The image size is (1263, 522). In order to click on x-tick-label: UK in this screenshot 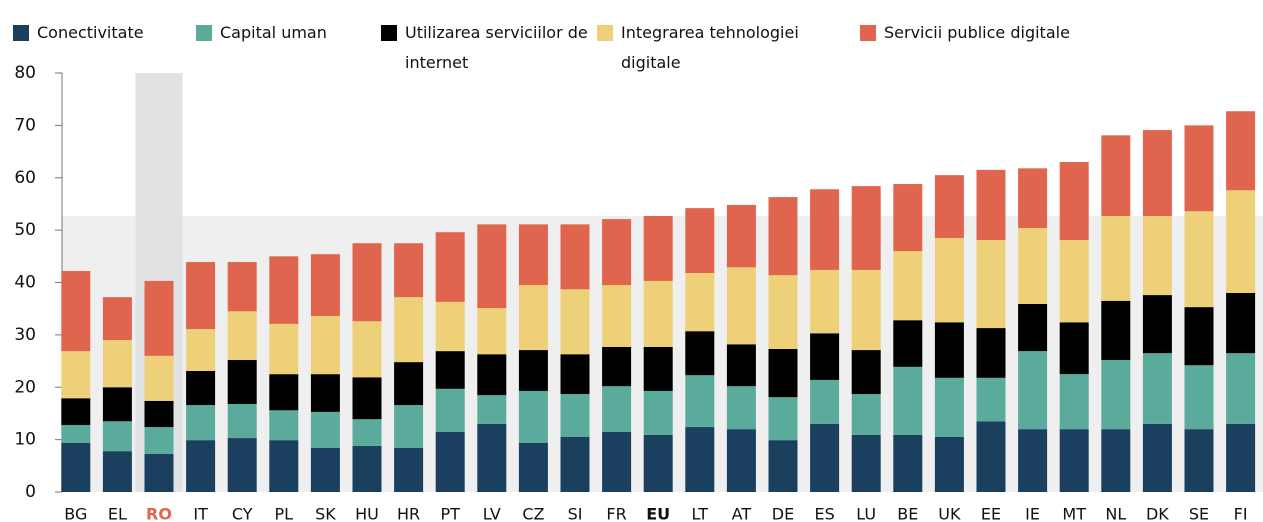, I will do `click(949, 513)`.